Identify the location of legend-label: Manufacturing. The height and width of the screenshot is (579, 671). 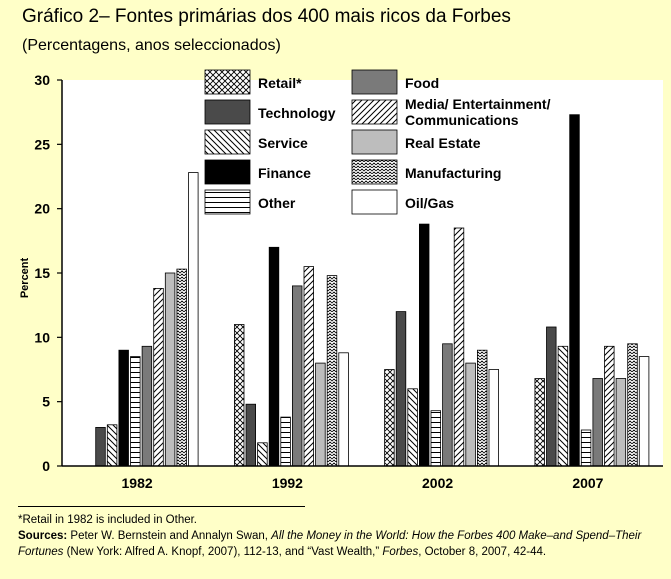
(453, 173).